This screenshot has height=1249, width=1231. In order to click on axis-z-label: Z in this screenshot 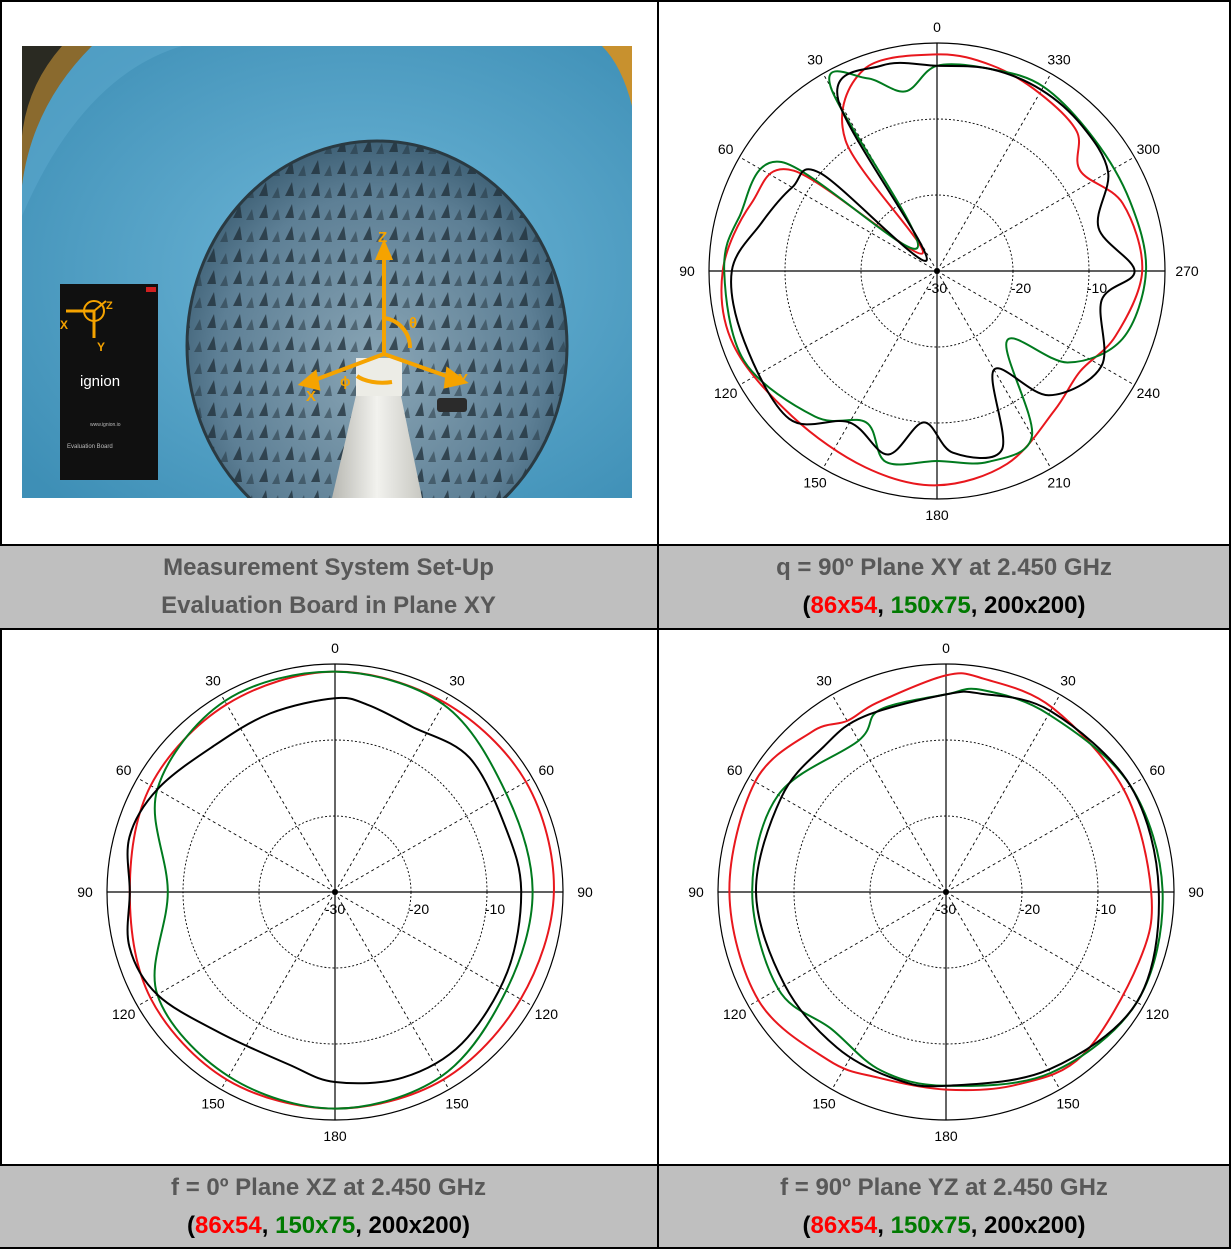, I will do `click(382, 237)`.